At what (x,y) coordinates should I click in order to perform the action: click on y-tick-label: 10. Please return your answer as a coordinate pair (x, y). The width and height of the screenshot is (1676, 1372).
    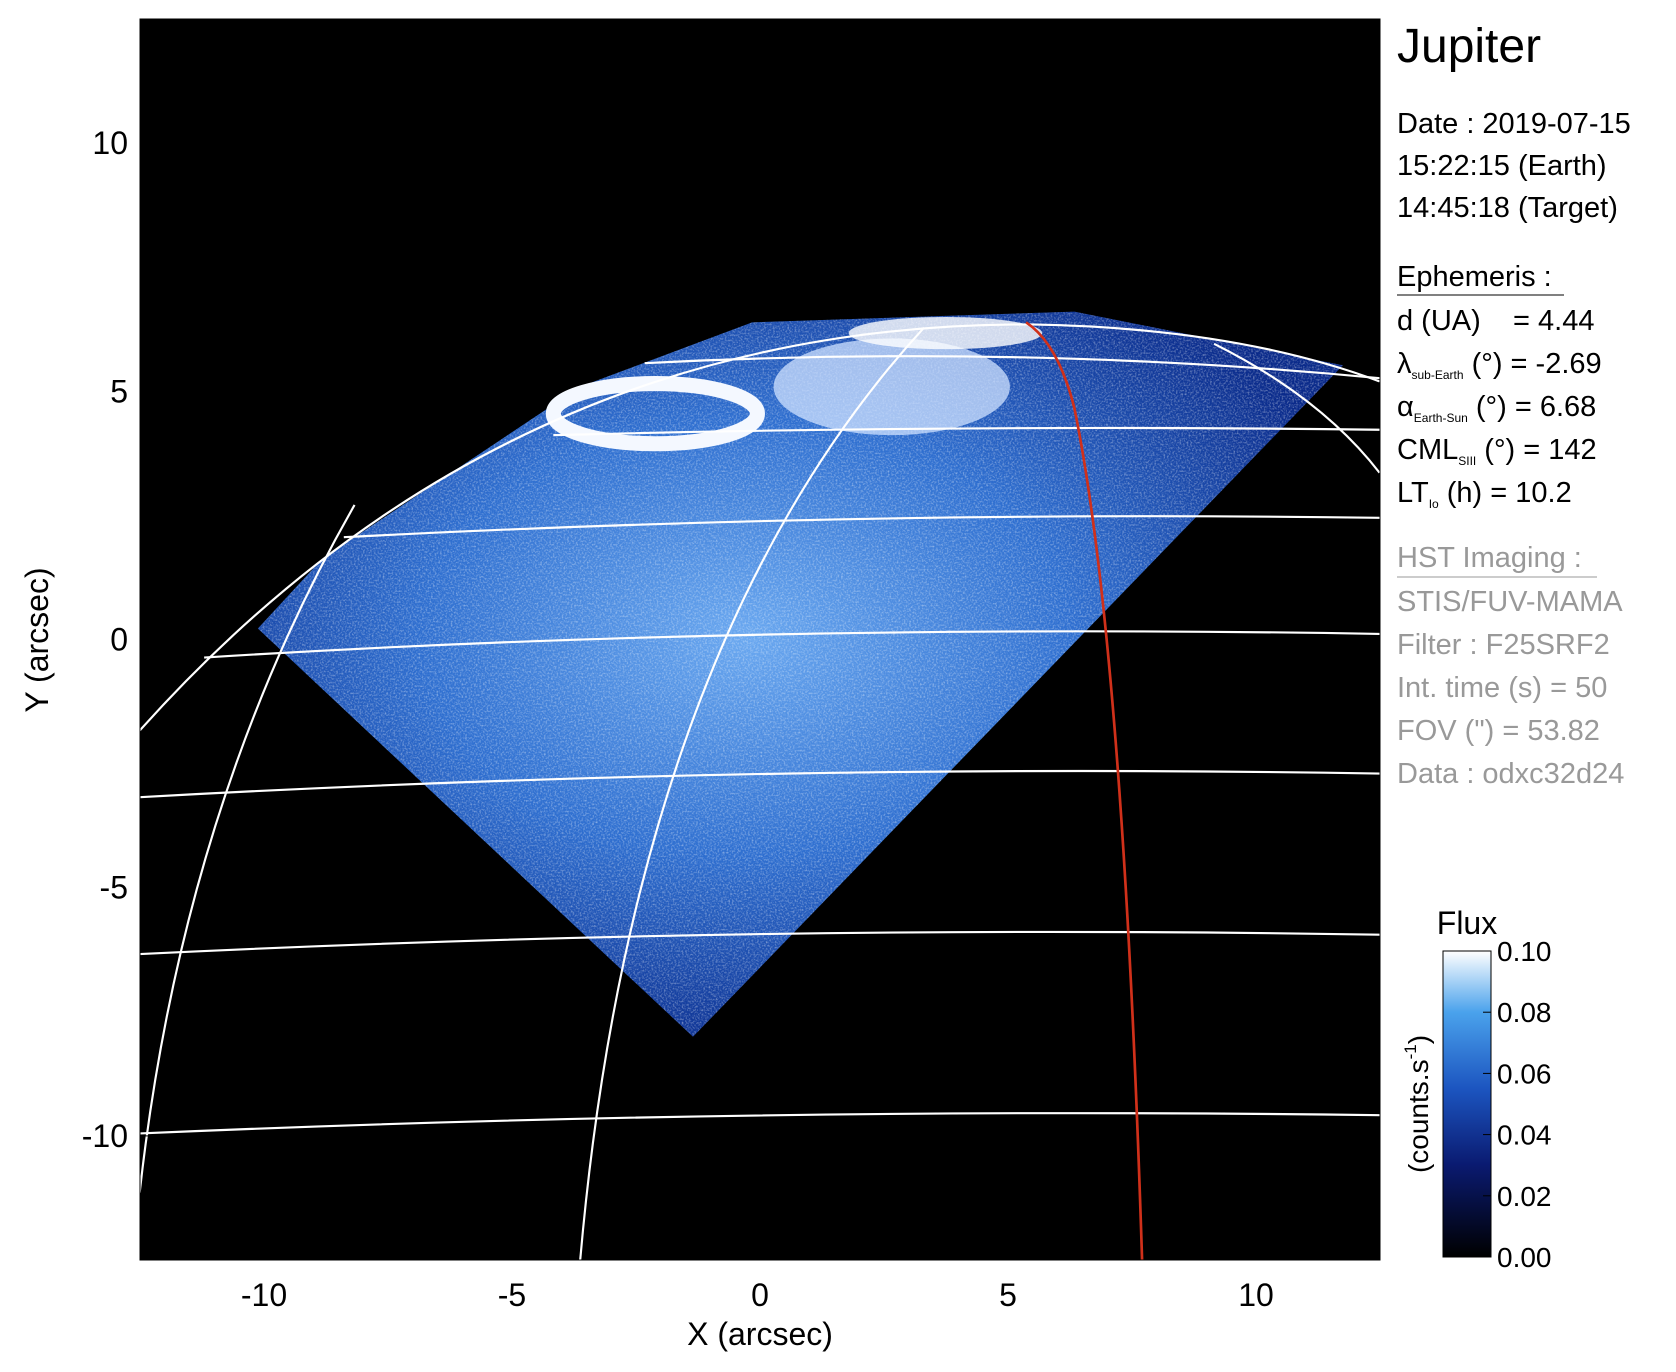
    Looking at the image, I should click on (110, 143).